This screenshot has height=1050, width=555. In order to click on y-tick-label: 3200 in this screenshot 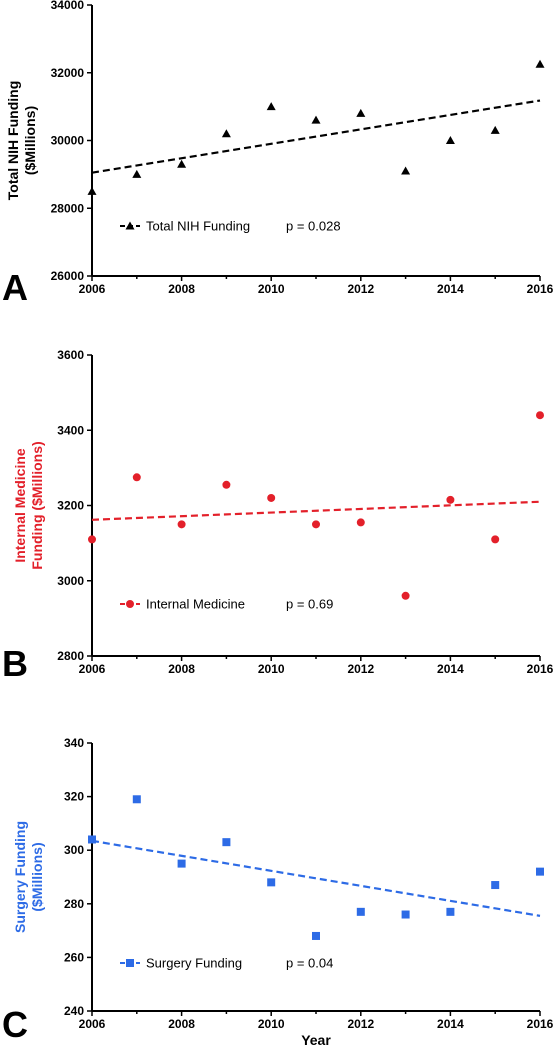, I will do `click(70, 506)`.